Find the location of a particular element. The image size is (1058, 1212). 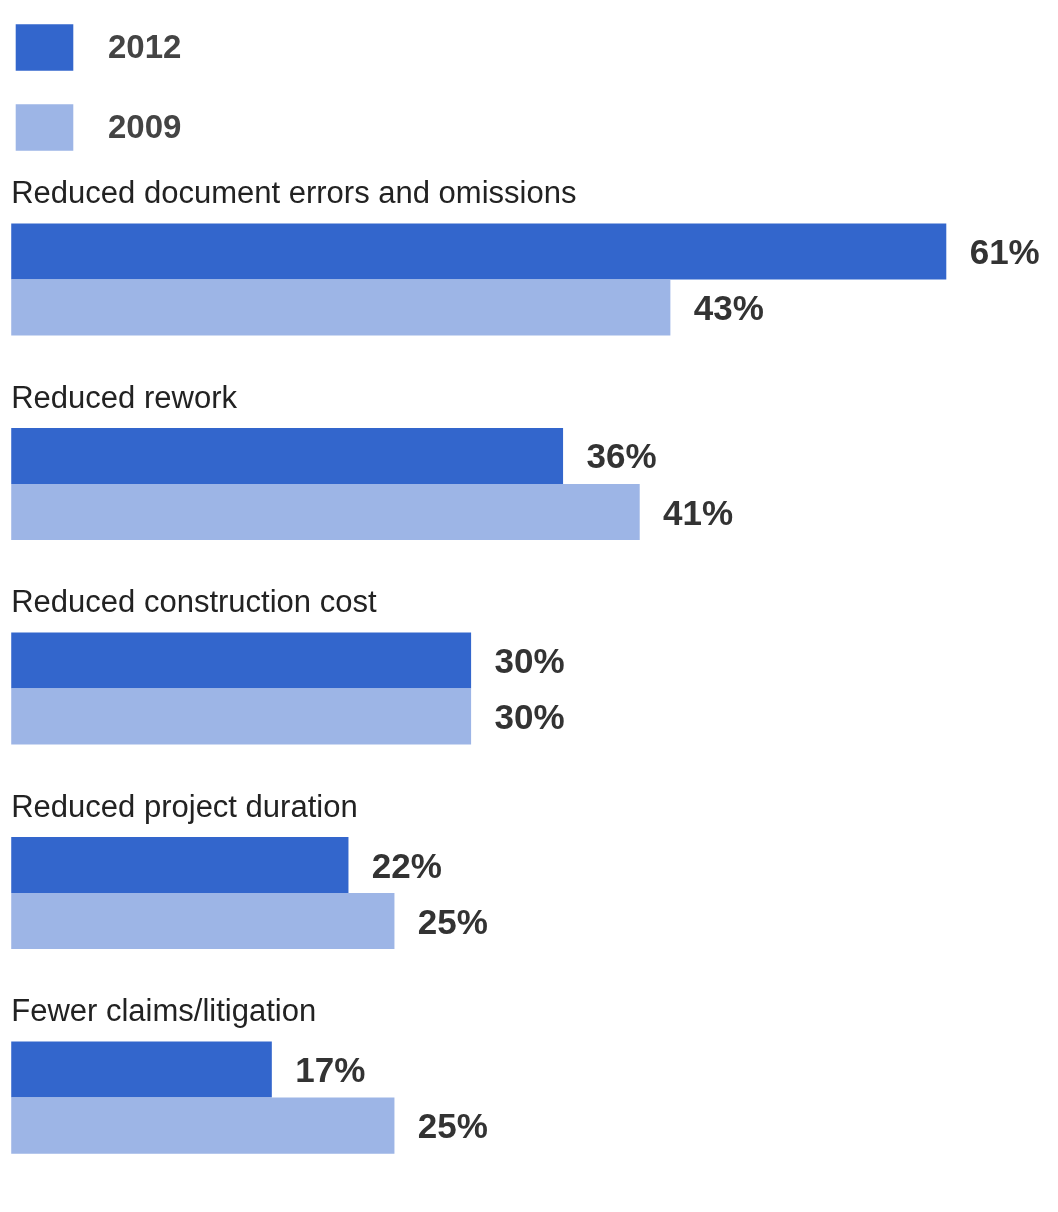

y-tick-label: Reduced rework is located at coordinates (124, 397).